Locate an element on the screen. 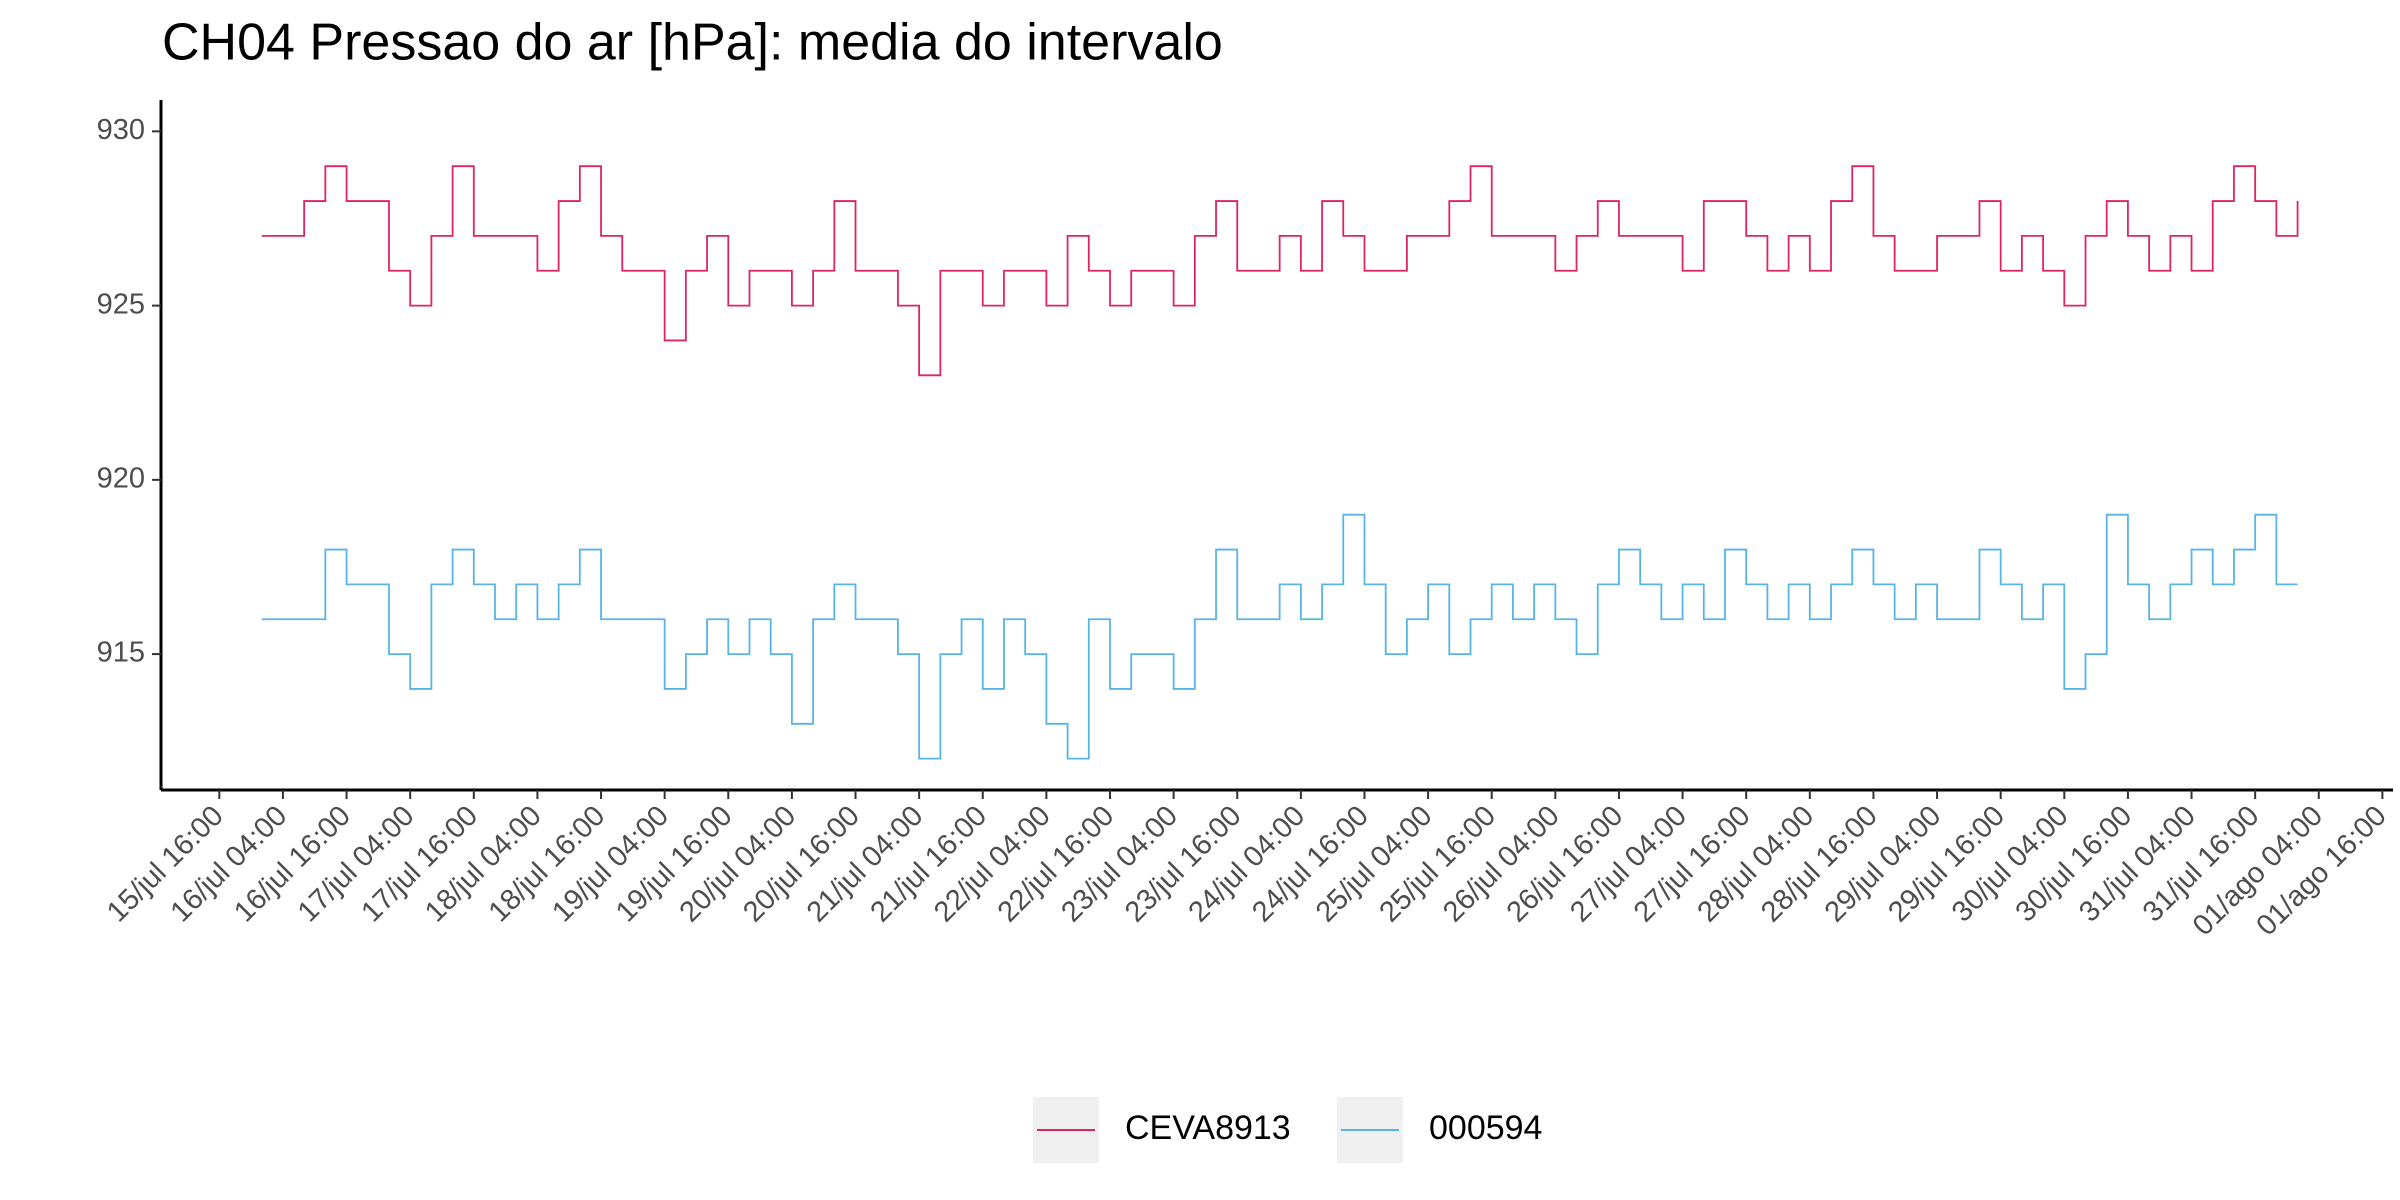  y-tick-label: 925 is located at coordinates (121, 304).